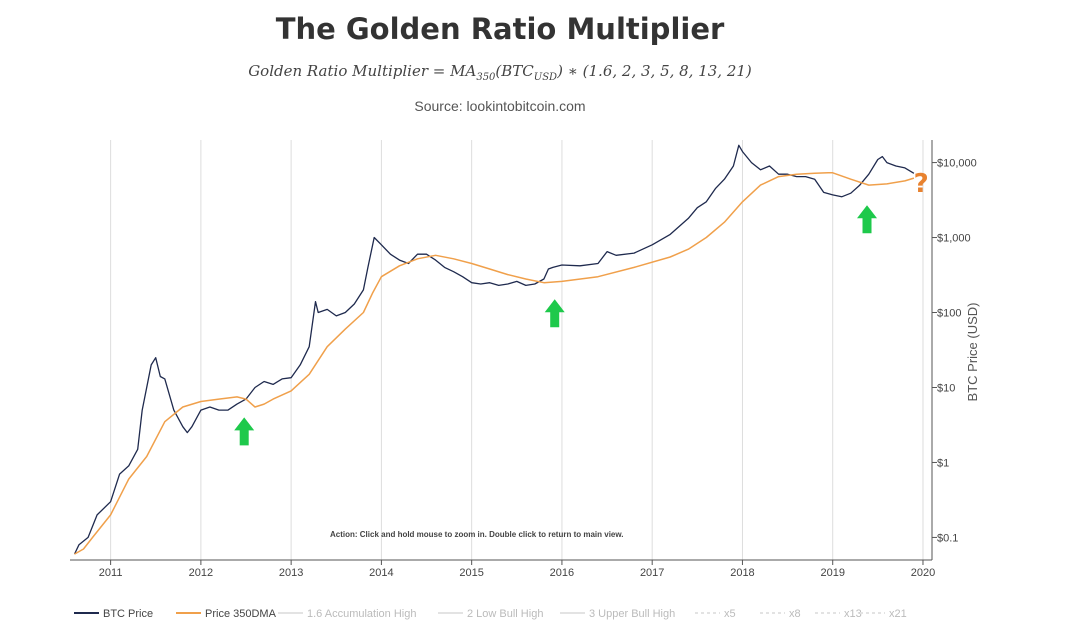 This screenshot has height=632, width=1080. I want to click on legend-item: 3 Upper Bull High, so click(617, 614).